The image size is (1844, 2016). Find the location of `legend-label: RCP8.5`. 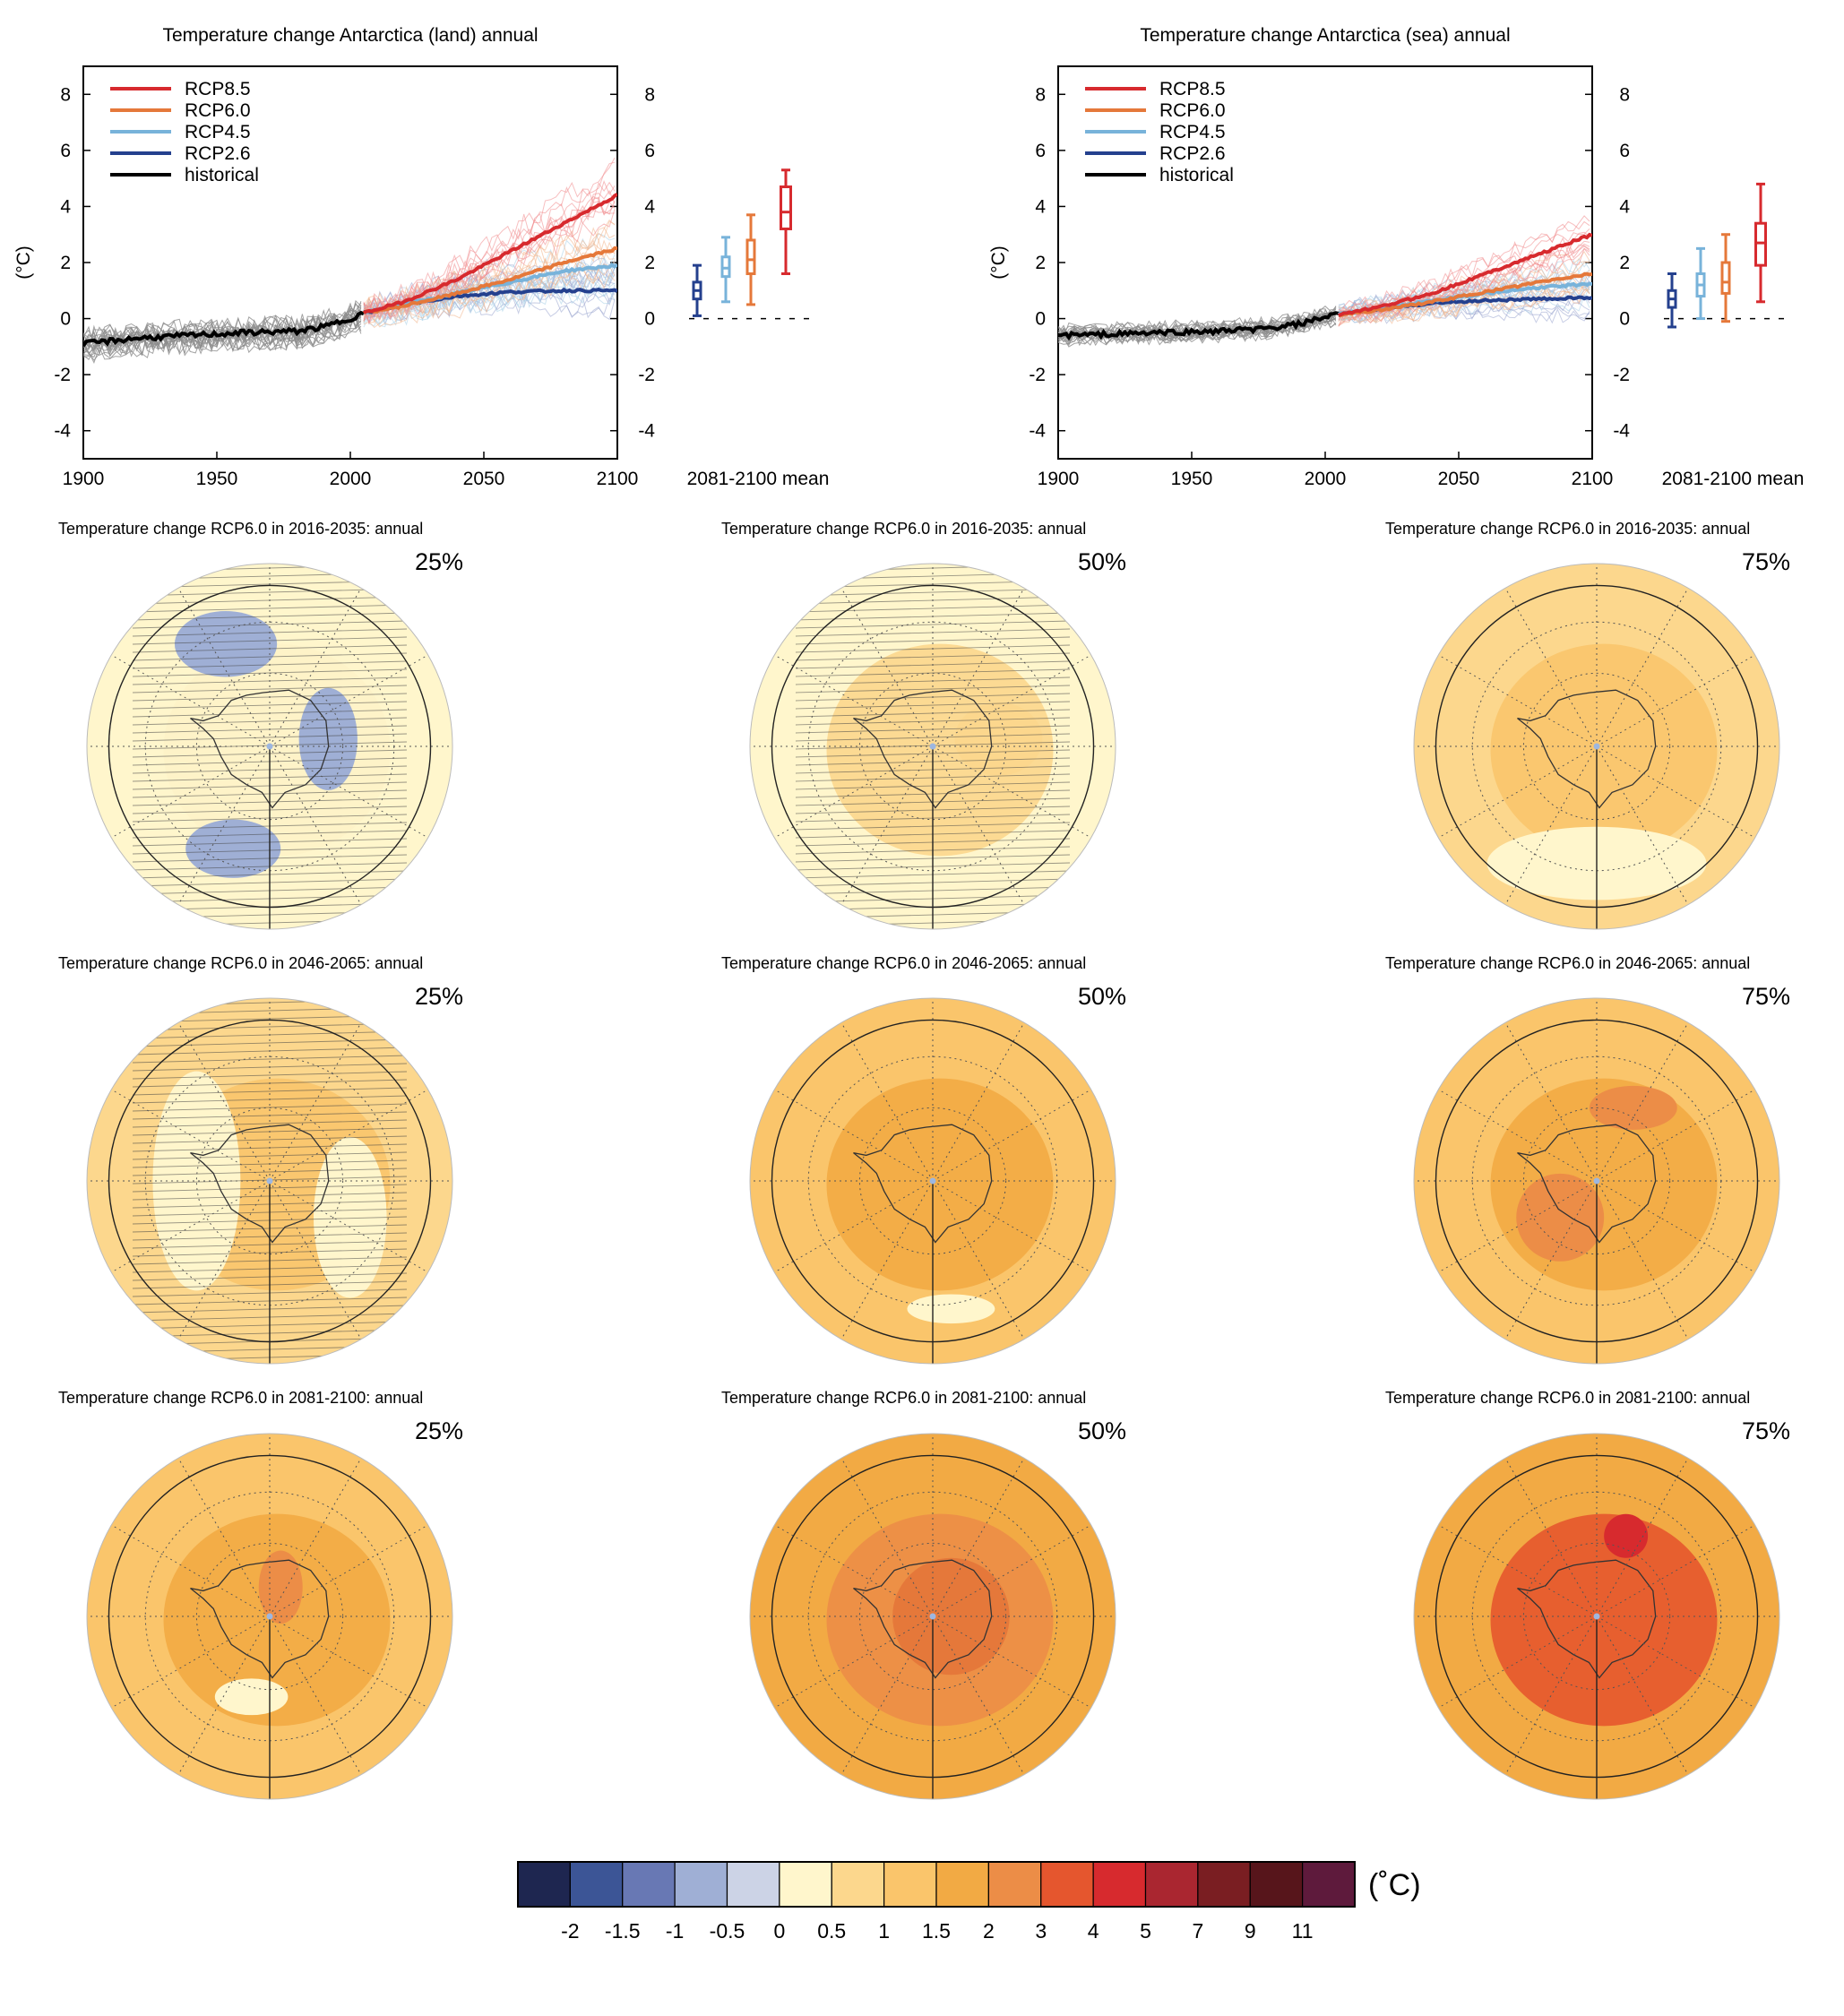

legend-label: RCP8.5 is located at coordinates (218, 89).